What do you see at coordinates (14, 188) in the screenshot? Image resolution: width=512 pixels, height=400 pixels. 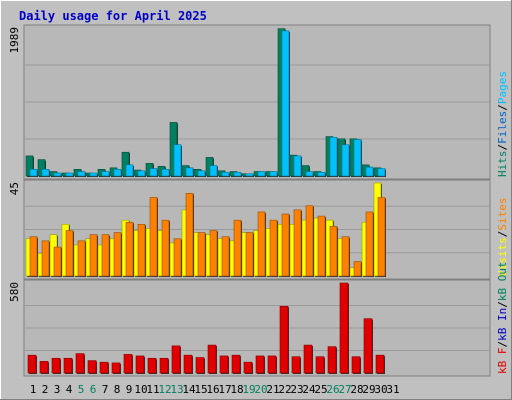 I see `y-max-label: 45` at bounding box center [14, 188].